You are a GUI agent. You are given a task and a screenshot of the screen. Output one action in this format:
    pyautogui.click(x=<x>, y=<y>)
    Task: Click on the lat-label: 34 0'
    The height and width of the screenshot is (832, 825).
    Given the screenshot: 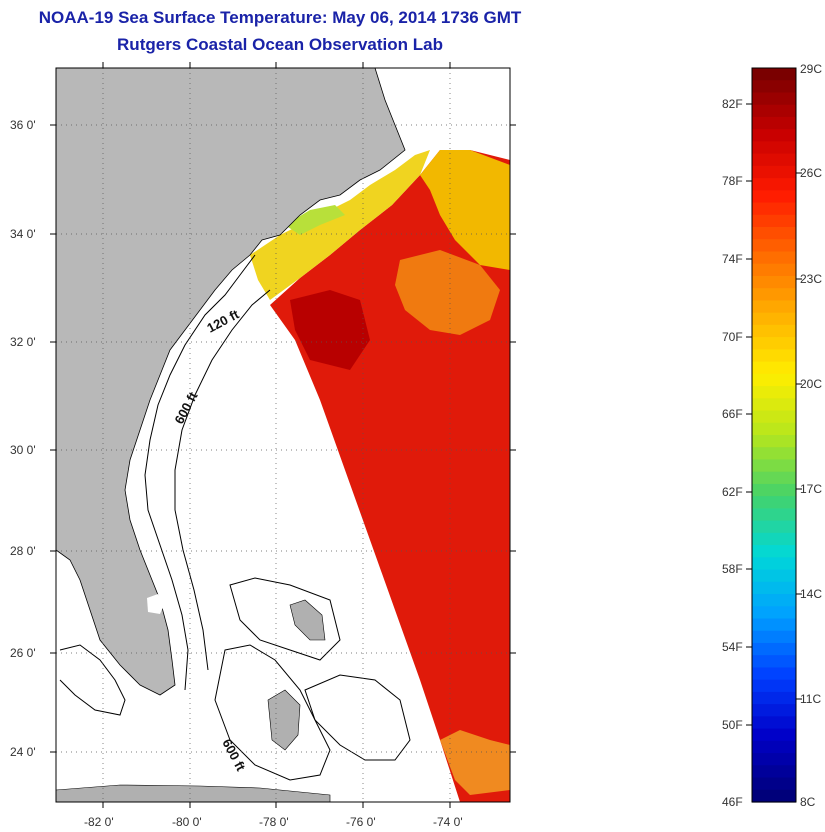 What is the action you would take?
    pyautogui.click(x=23, y=234)
    